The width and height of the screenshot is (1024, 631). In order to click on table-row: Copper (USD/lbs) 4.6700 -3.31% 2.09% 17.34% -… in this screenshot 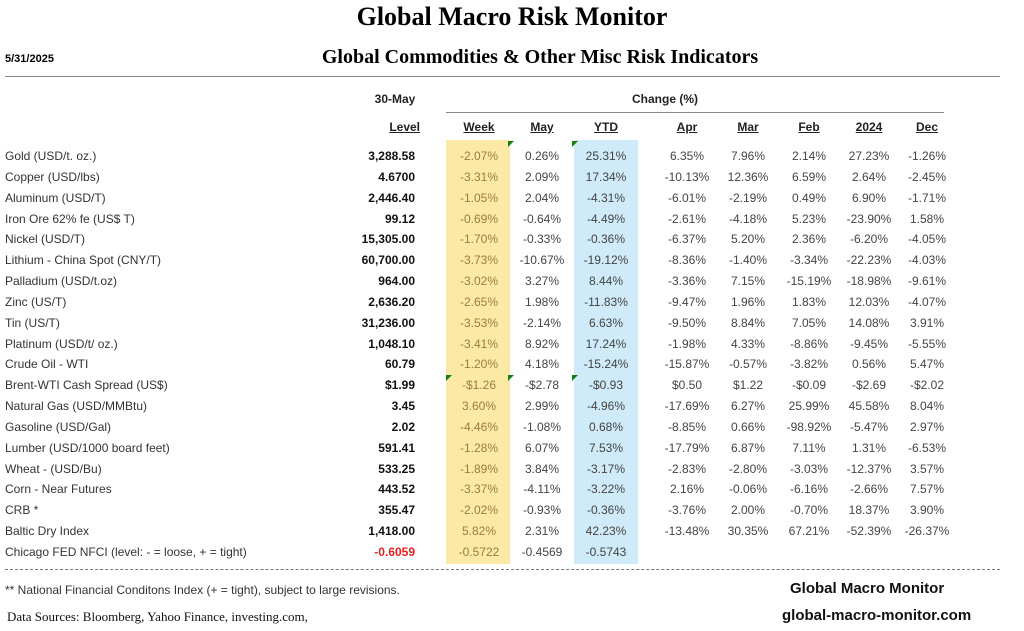, I will do `click(500, 177)`.